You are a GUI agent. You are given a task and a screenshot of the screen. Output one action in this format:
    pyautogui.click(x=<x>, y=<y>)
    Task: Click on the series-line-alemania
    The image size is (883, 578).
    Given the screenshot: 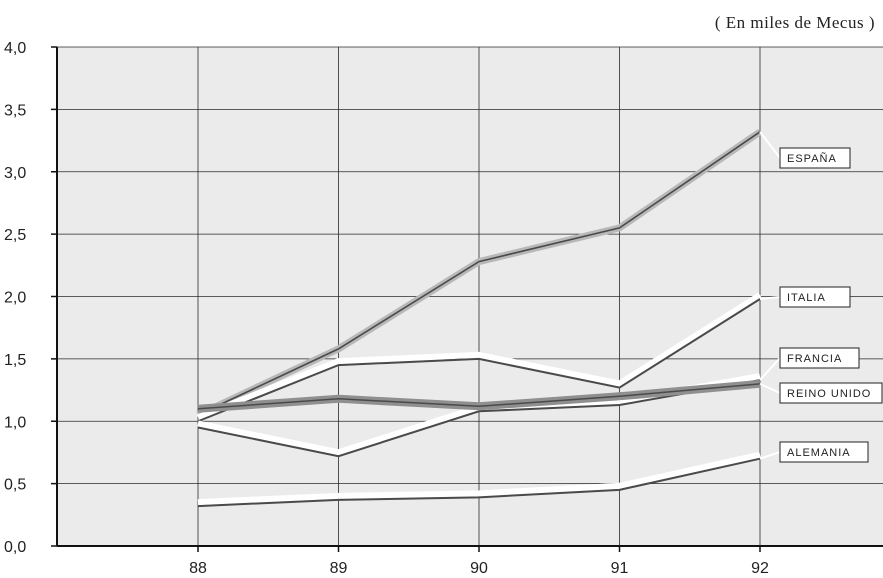 What is the action you would take?
    pyautogui.click(x=479, y=482)
    